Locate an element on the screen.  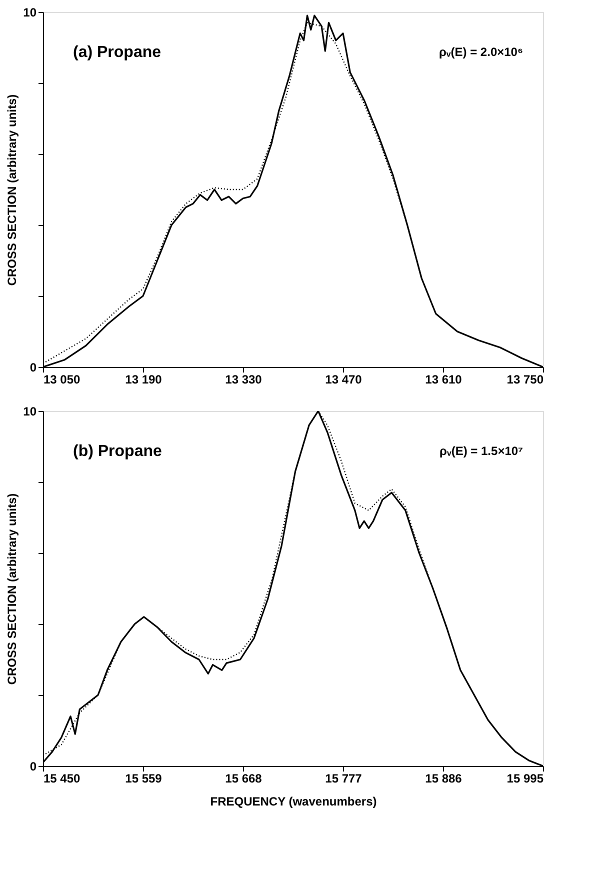
x-tick-label: 15 777 is located at coordinates (343, 779).